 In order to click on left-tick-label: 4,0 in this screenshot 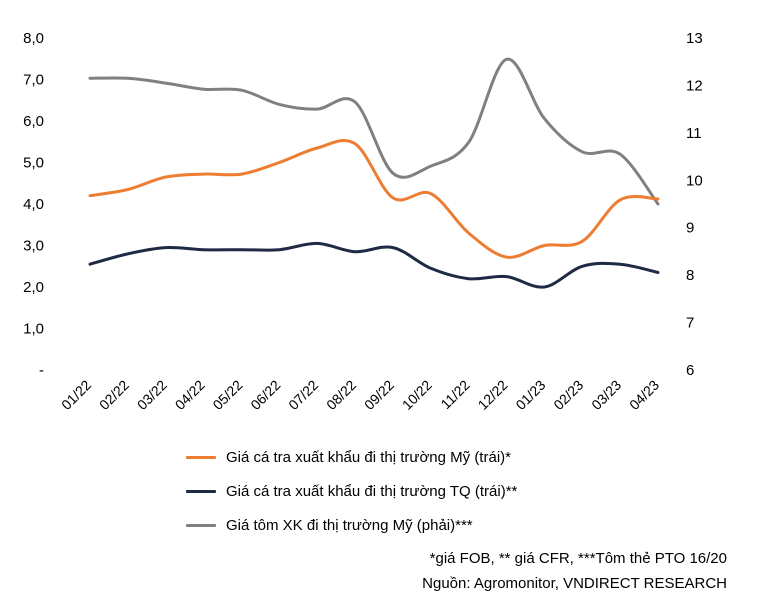, I will do `click(33, 204)`.